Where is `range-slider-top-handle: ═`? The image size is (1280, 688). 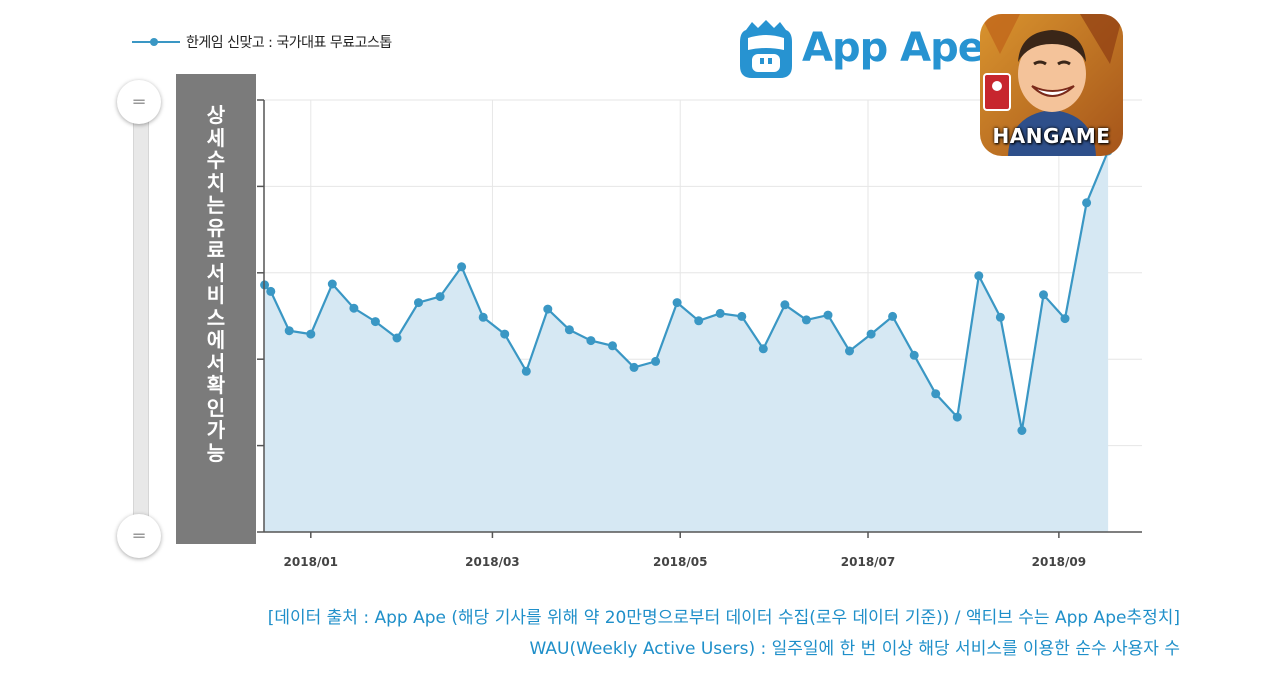
range-slider-top-handle: ═ is located at coordinates (139, 102).